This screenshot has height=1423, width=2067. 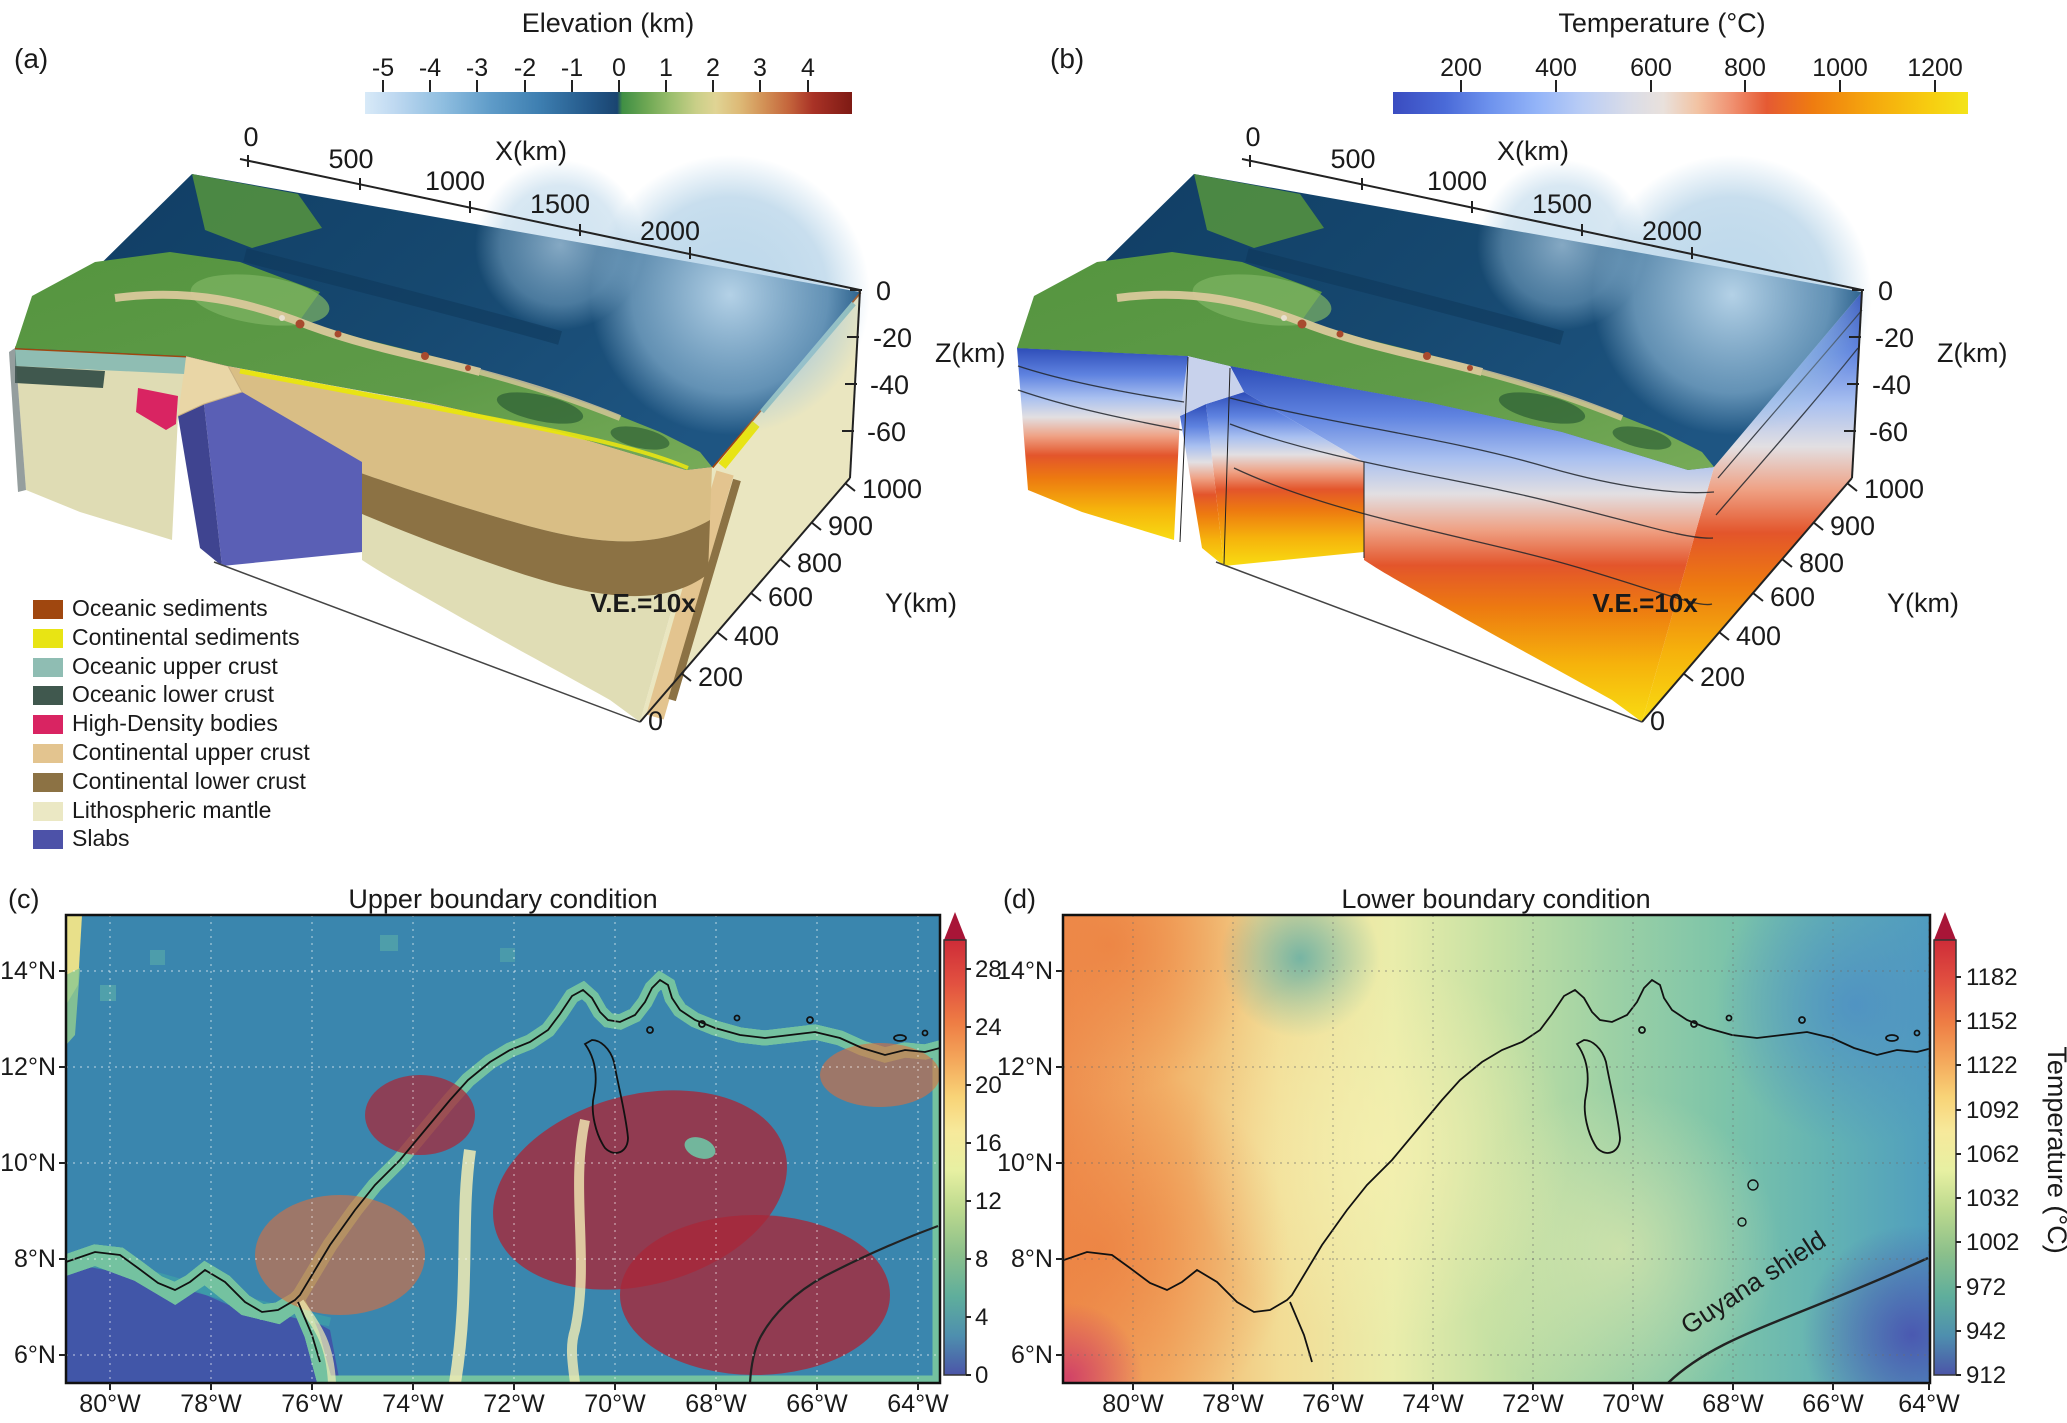 I want to click on y-tick-label: 600, so click(x=1792, y=597).